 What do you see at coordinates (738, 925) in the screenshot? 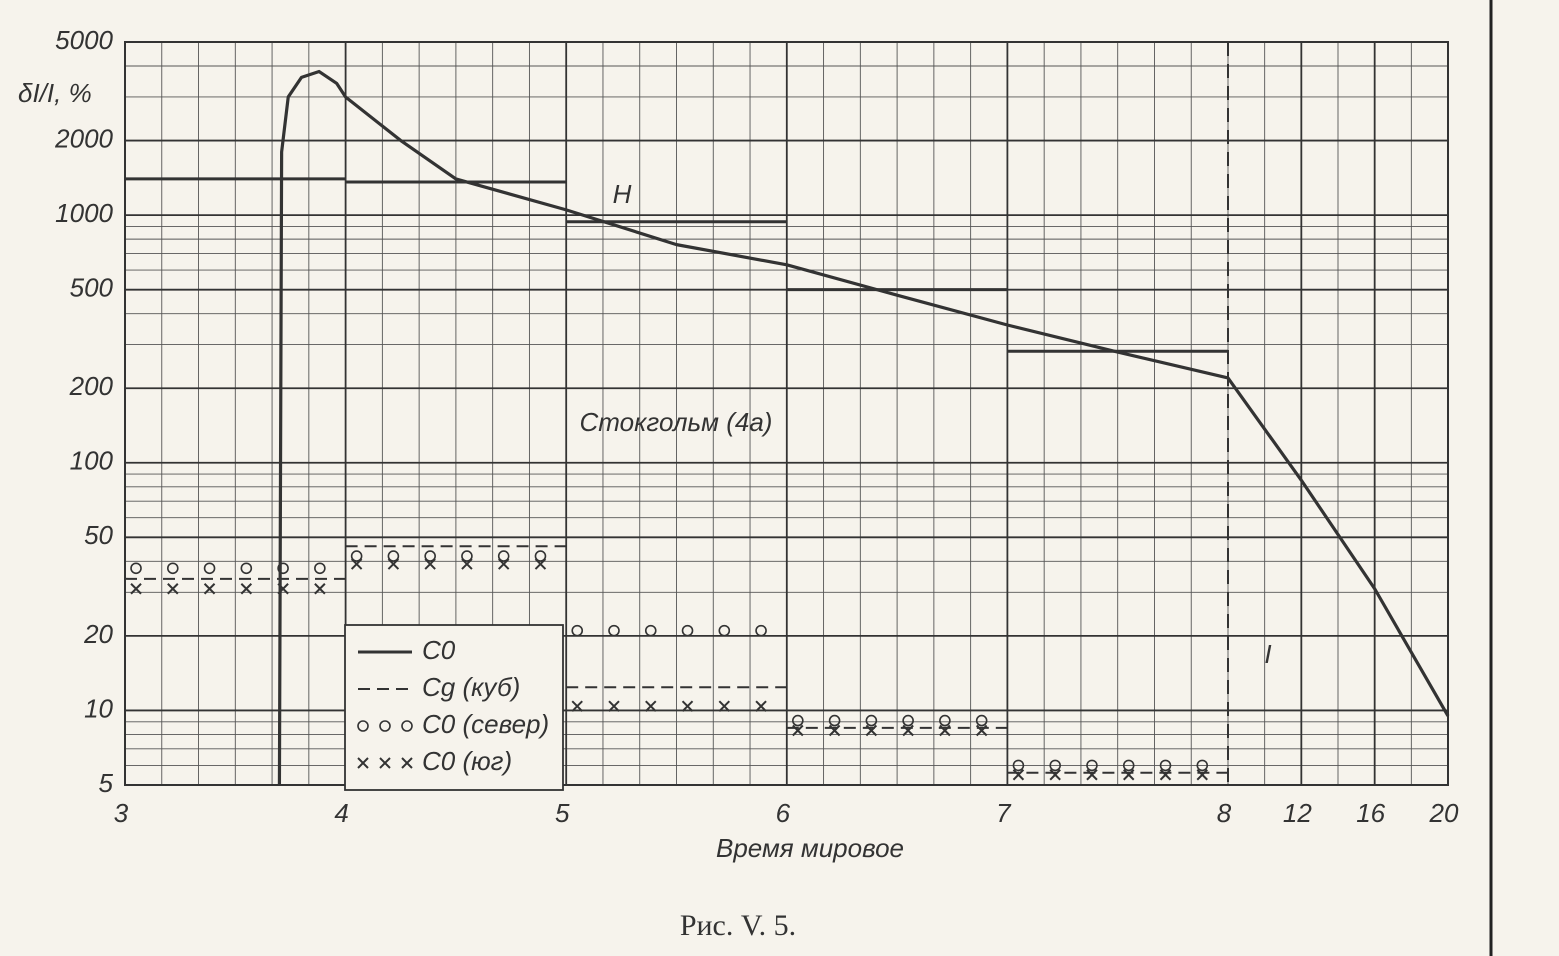
I see `caption: Рис. V. 5.` at bounding box center [738, 925].